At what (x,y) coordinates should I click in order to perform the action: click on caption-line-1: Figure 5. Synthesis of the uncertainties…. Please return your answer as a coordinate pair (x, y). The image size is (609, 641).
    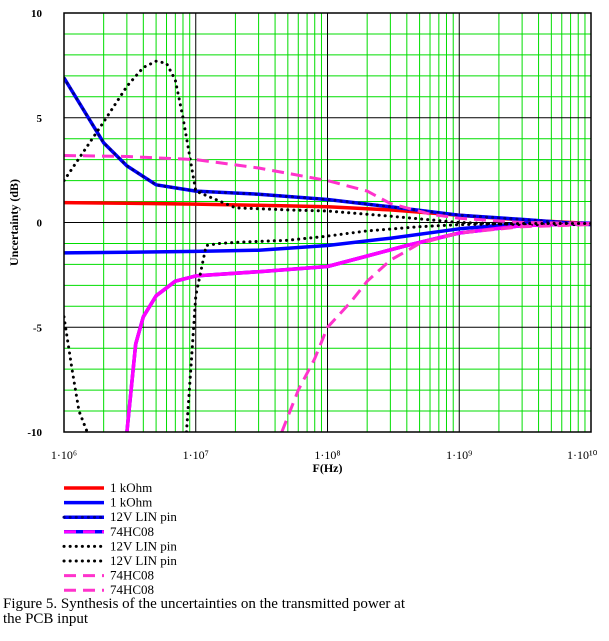
    Looking at the image, I should click on (204, 604).